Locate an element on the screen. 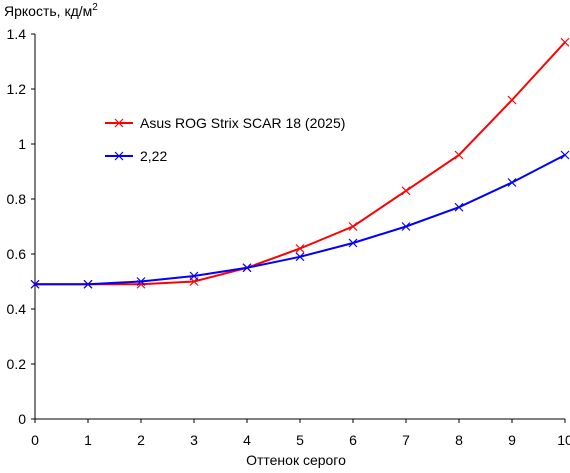 The height and width of the screenshot is (473, 570). x-axis-label: Оттенок серого is located at coordinates (296, 460).